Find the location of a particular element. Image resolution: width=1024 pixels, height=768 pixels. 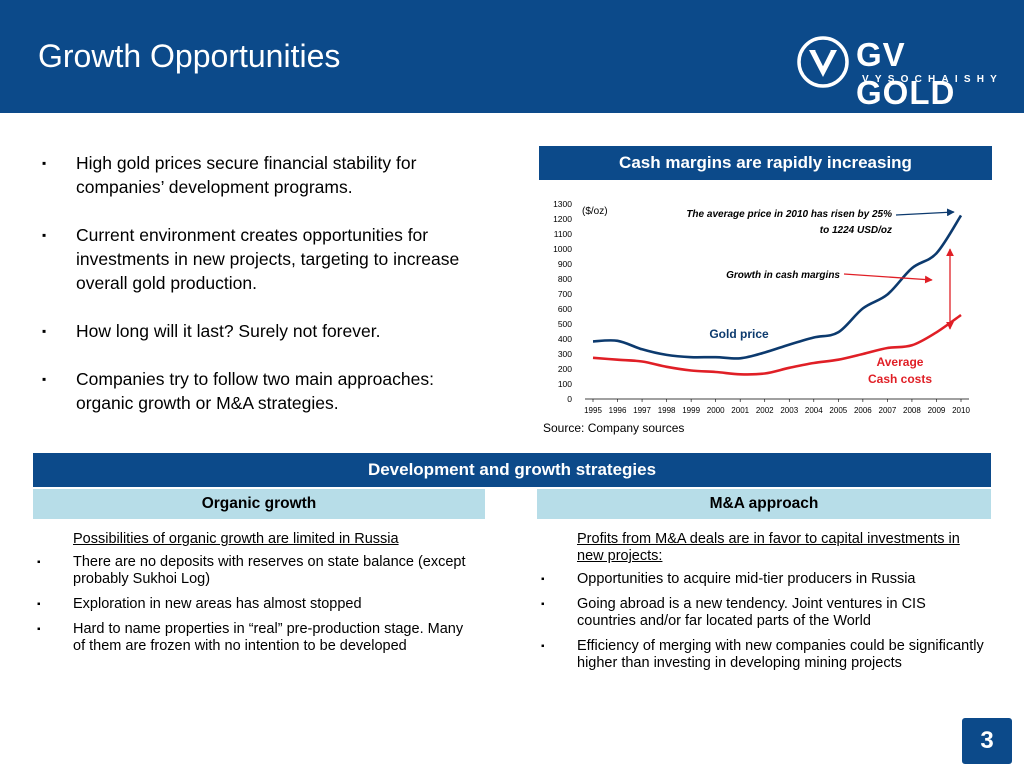

x-tick-label: 2008 is located at coordinates (912, 410).